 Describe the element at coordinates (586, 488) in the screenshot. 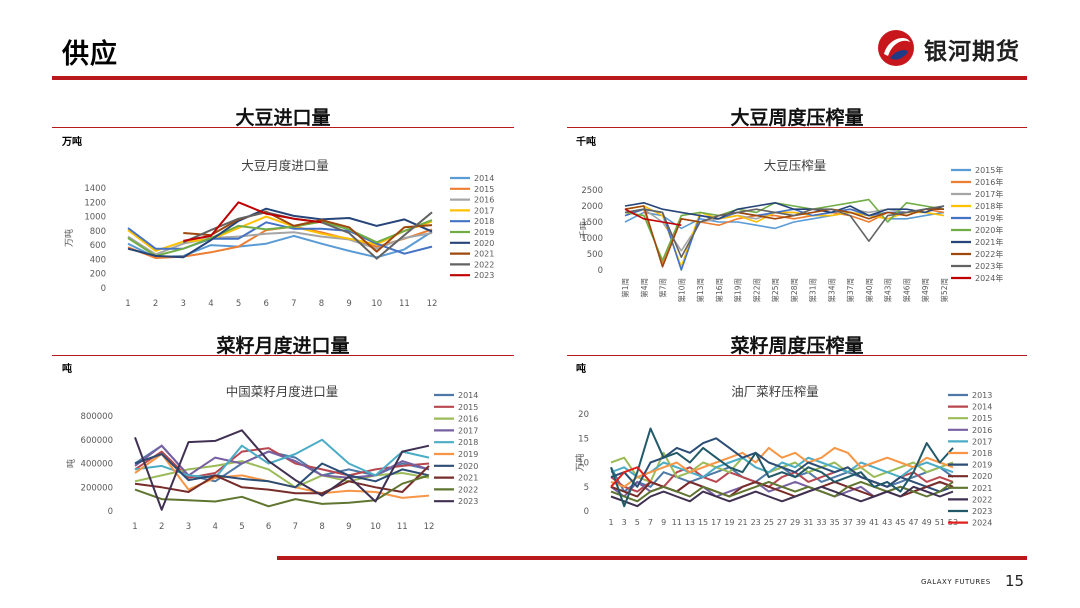

I see `y-tick-label: 5` at that location.